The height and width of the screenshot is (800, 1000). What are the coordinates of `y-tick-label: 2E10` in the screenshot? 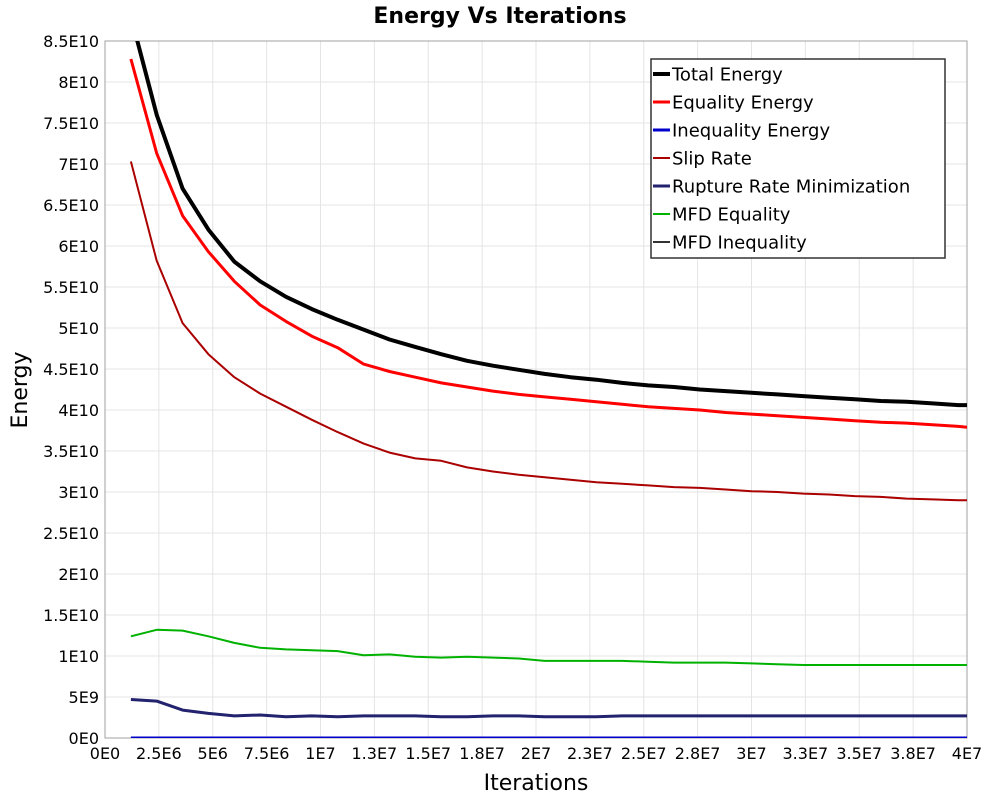 It's located at (78, 574).